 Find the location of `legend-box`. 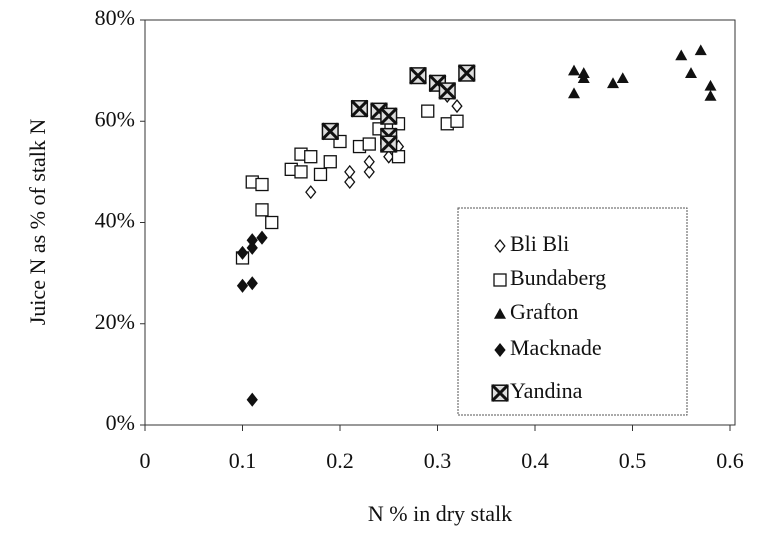

legend-box is located at coordinates (572, 311).